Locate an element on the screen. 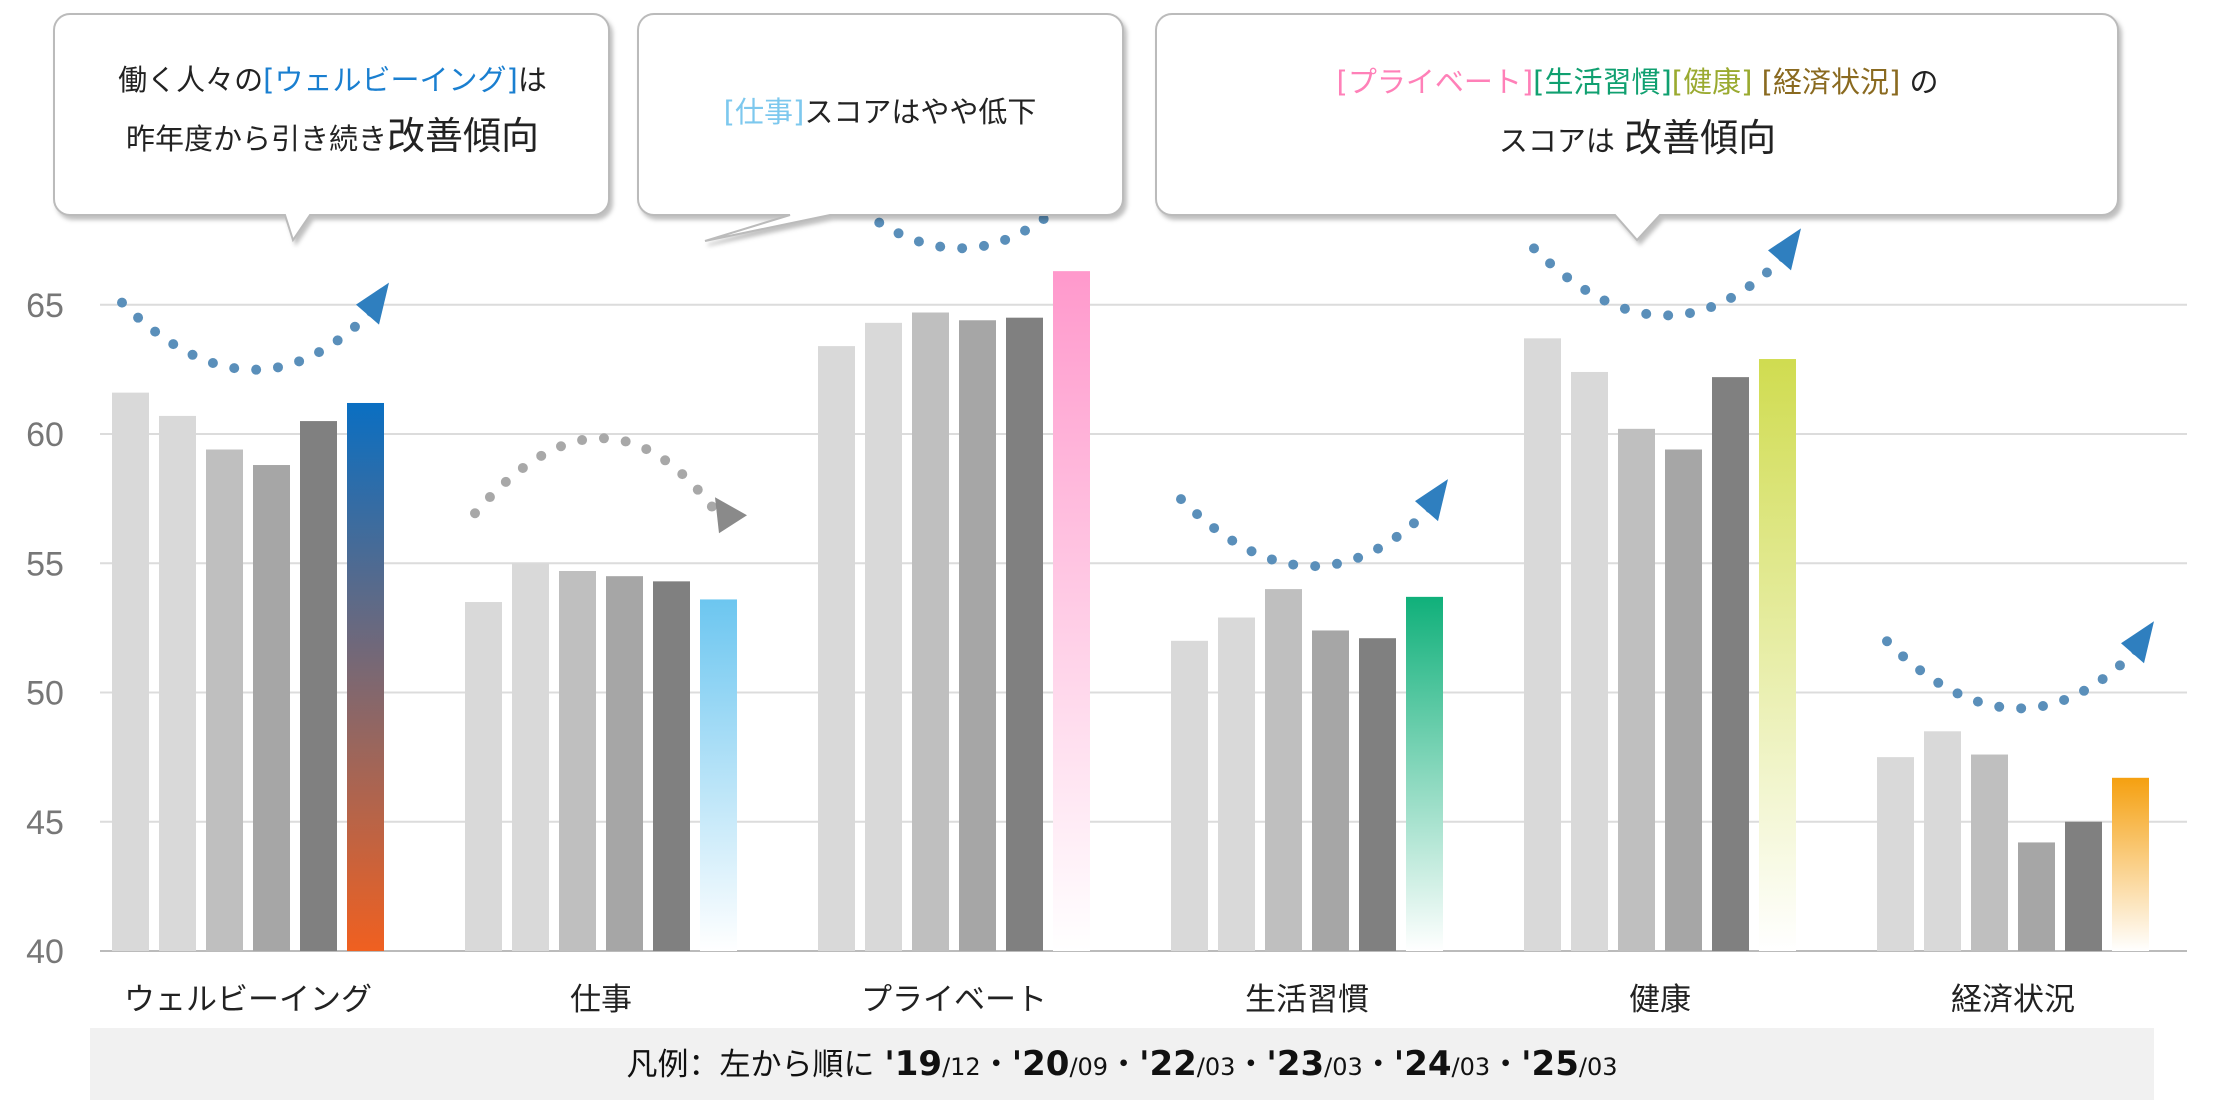 The image size is (2223, 1114). y-tick-label: 60 is located at coordinates (45, 435).